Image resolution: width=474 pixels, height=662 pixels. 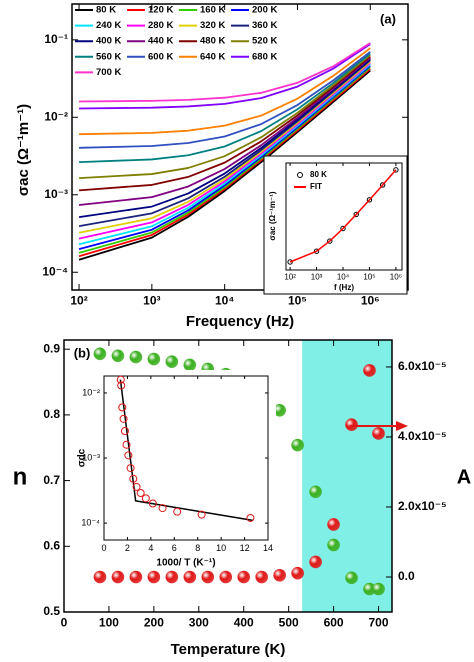 I want to click on x-tick-label: 10³, so click(x=317, y=277).